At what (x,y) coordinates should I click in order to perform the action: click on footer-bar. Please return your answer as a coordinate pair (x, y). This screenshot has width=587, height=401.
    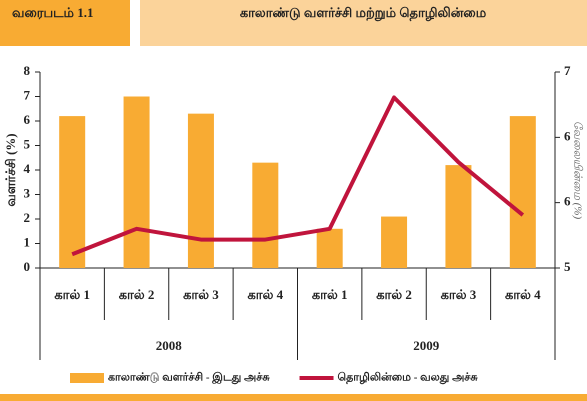
    Looking at the image, I should click on (293, 397).